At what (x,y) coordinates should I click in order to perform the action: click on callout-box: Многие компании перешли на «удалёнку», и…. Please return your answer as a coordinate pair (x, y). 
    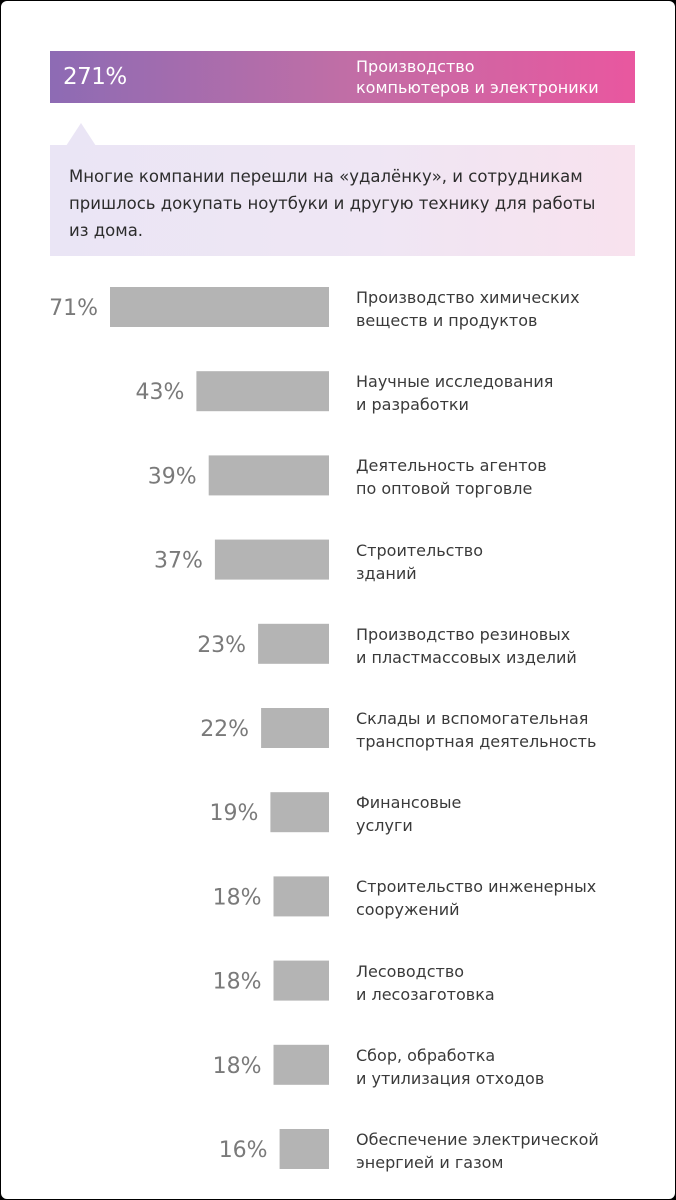
    Looking at the image, I should click on (342, 200).